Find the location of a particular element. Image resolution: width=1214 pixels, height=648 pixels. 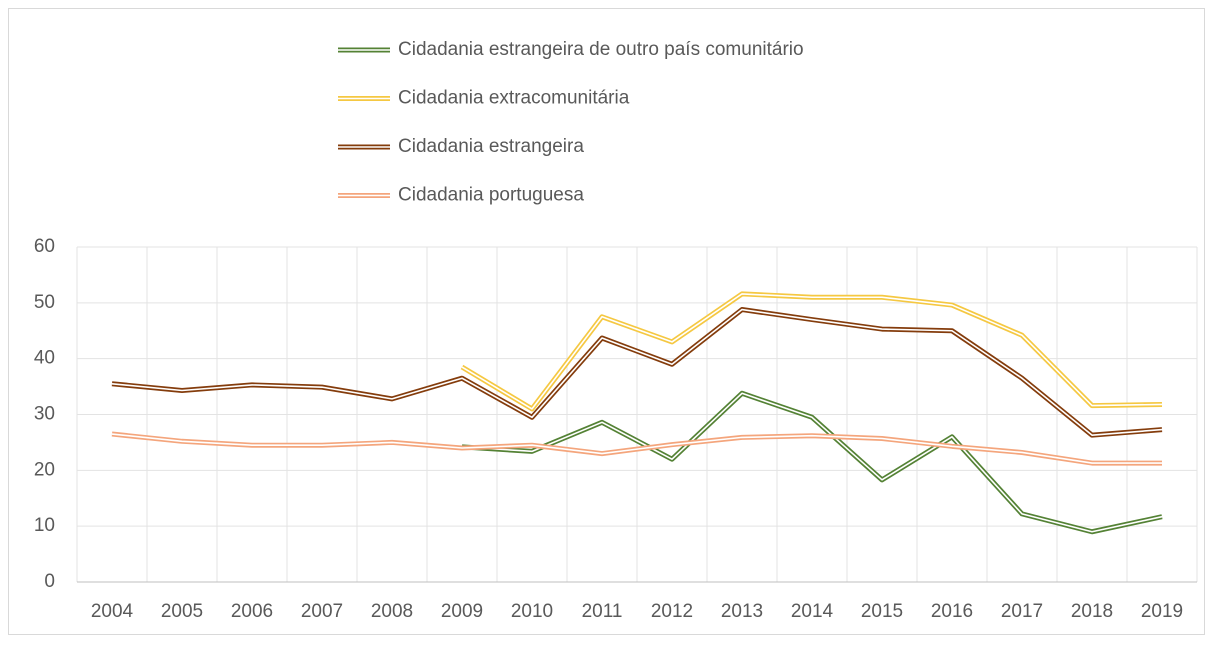

x-tick-label: 2005 is located at coordinates (182, 611).